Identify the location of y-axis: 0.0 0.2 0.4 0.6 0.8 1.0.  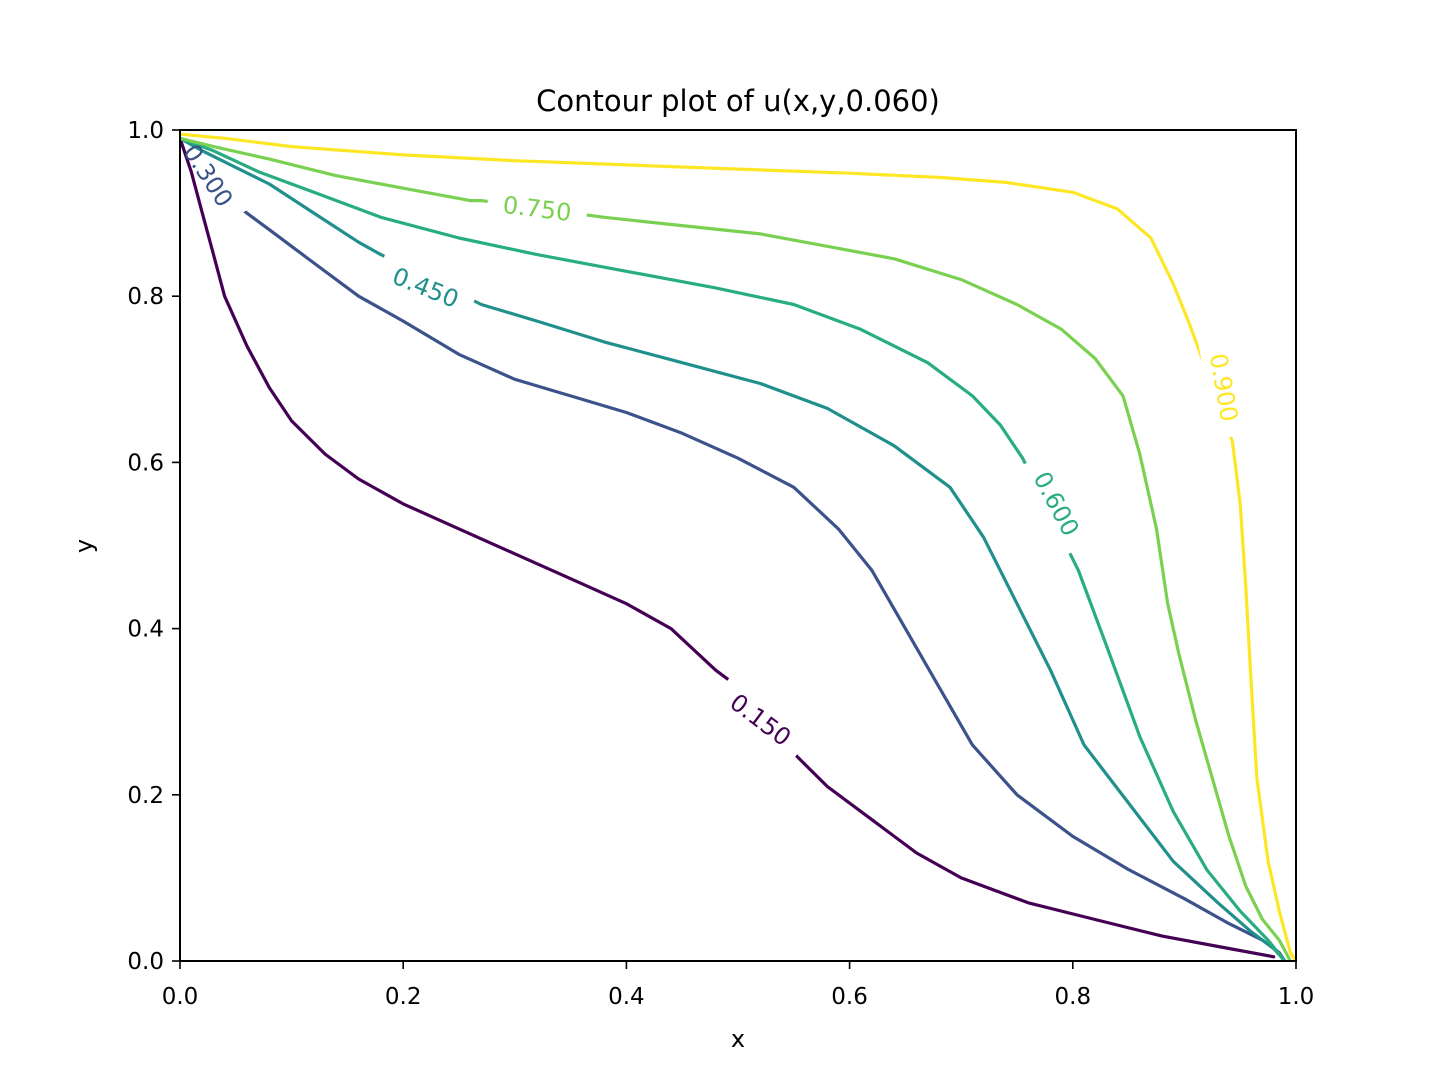
(153, 546).